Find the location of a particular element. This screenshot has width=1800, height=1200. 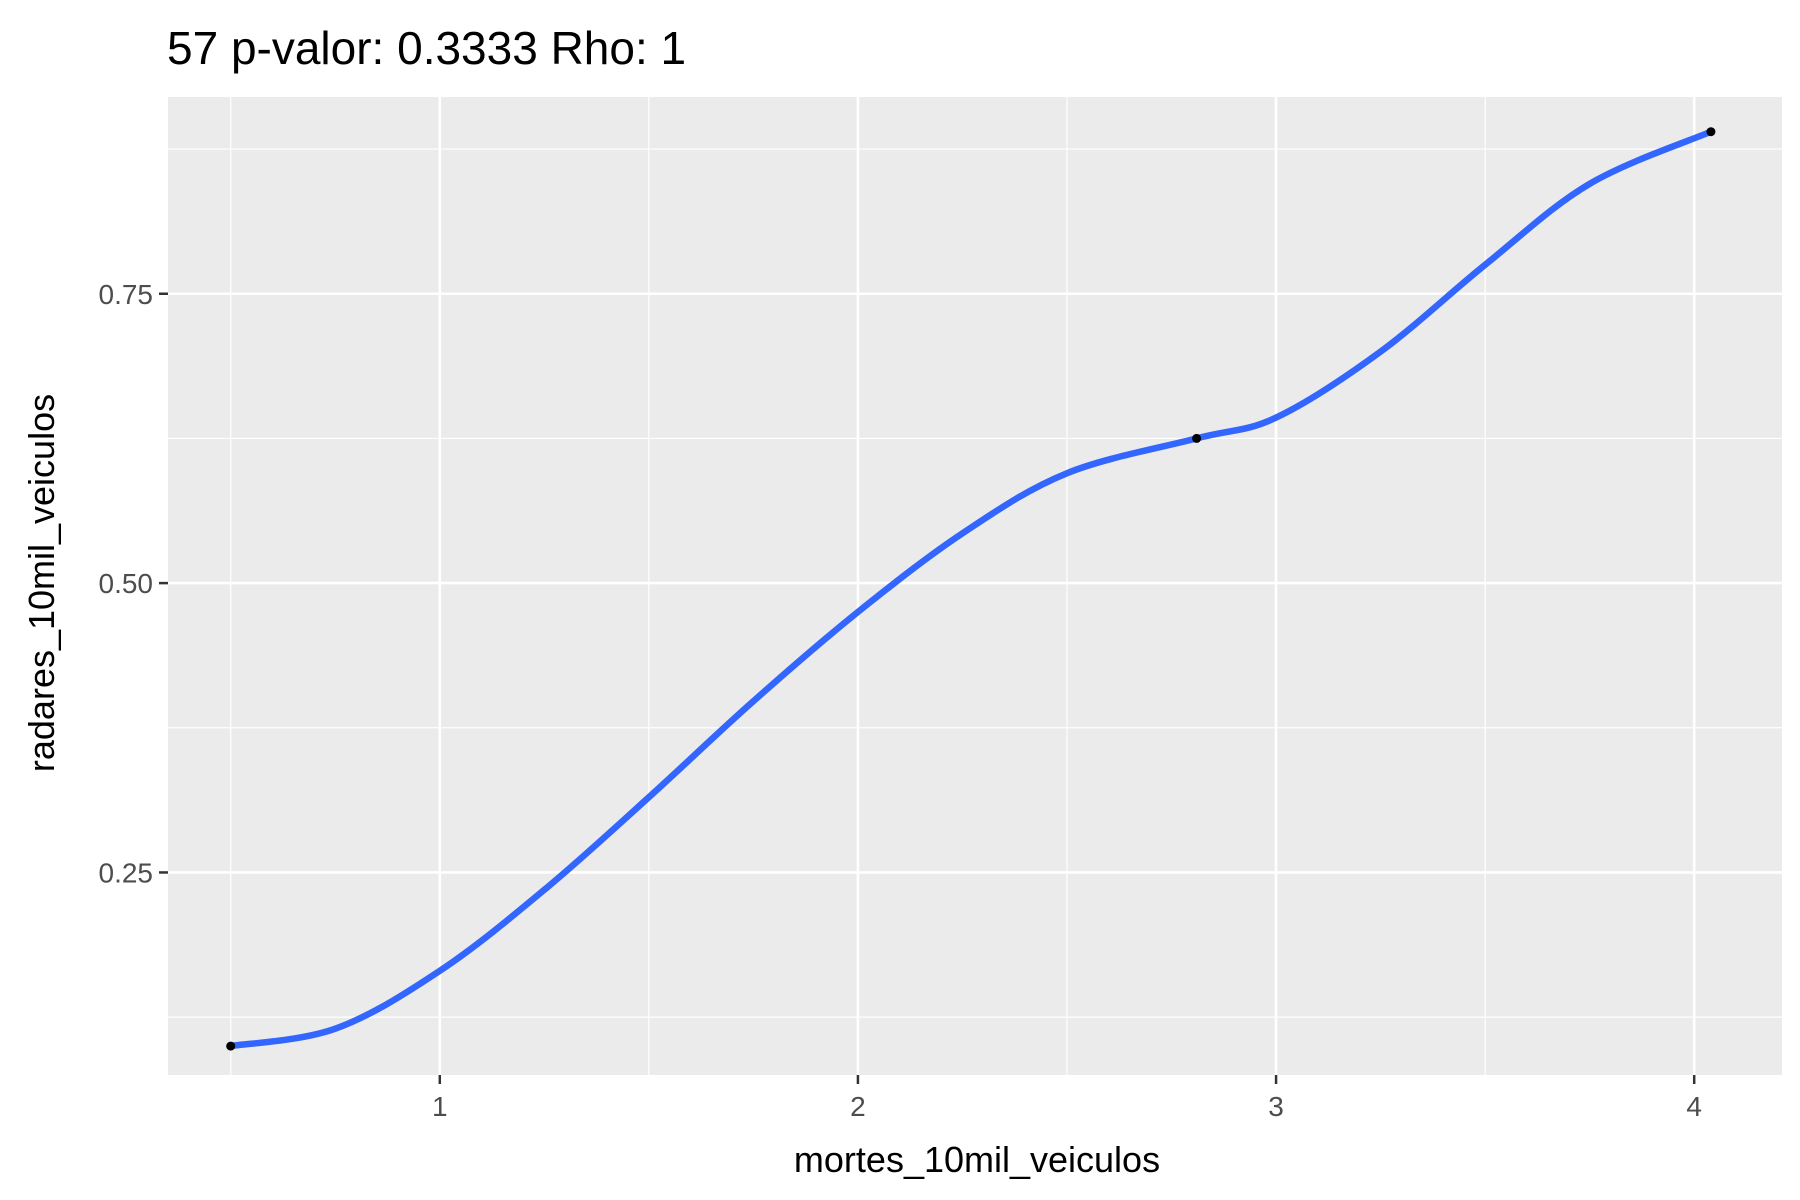

x-axis-ticks: 1 2 3 4 is located at coordinates (1067, 1098).